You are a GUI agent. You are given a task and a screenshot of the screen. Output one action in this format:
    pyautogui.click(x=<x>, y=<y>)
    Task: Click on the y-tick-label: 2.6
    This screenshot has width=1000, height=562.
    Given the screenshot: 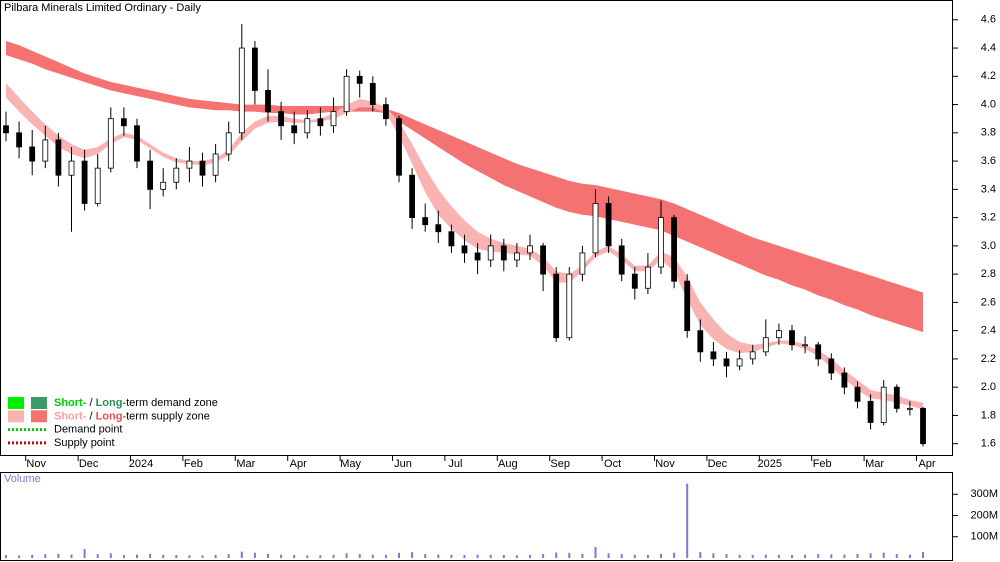 What is the action you would take?
    pyautogui.click(x=988, y=302)
    